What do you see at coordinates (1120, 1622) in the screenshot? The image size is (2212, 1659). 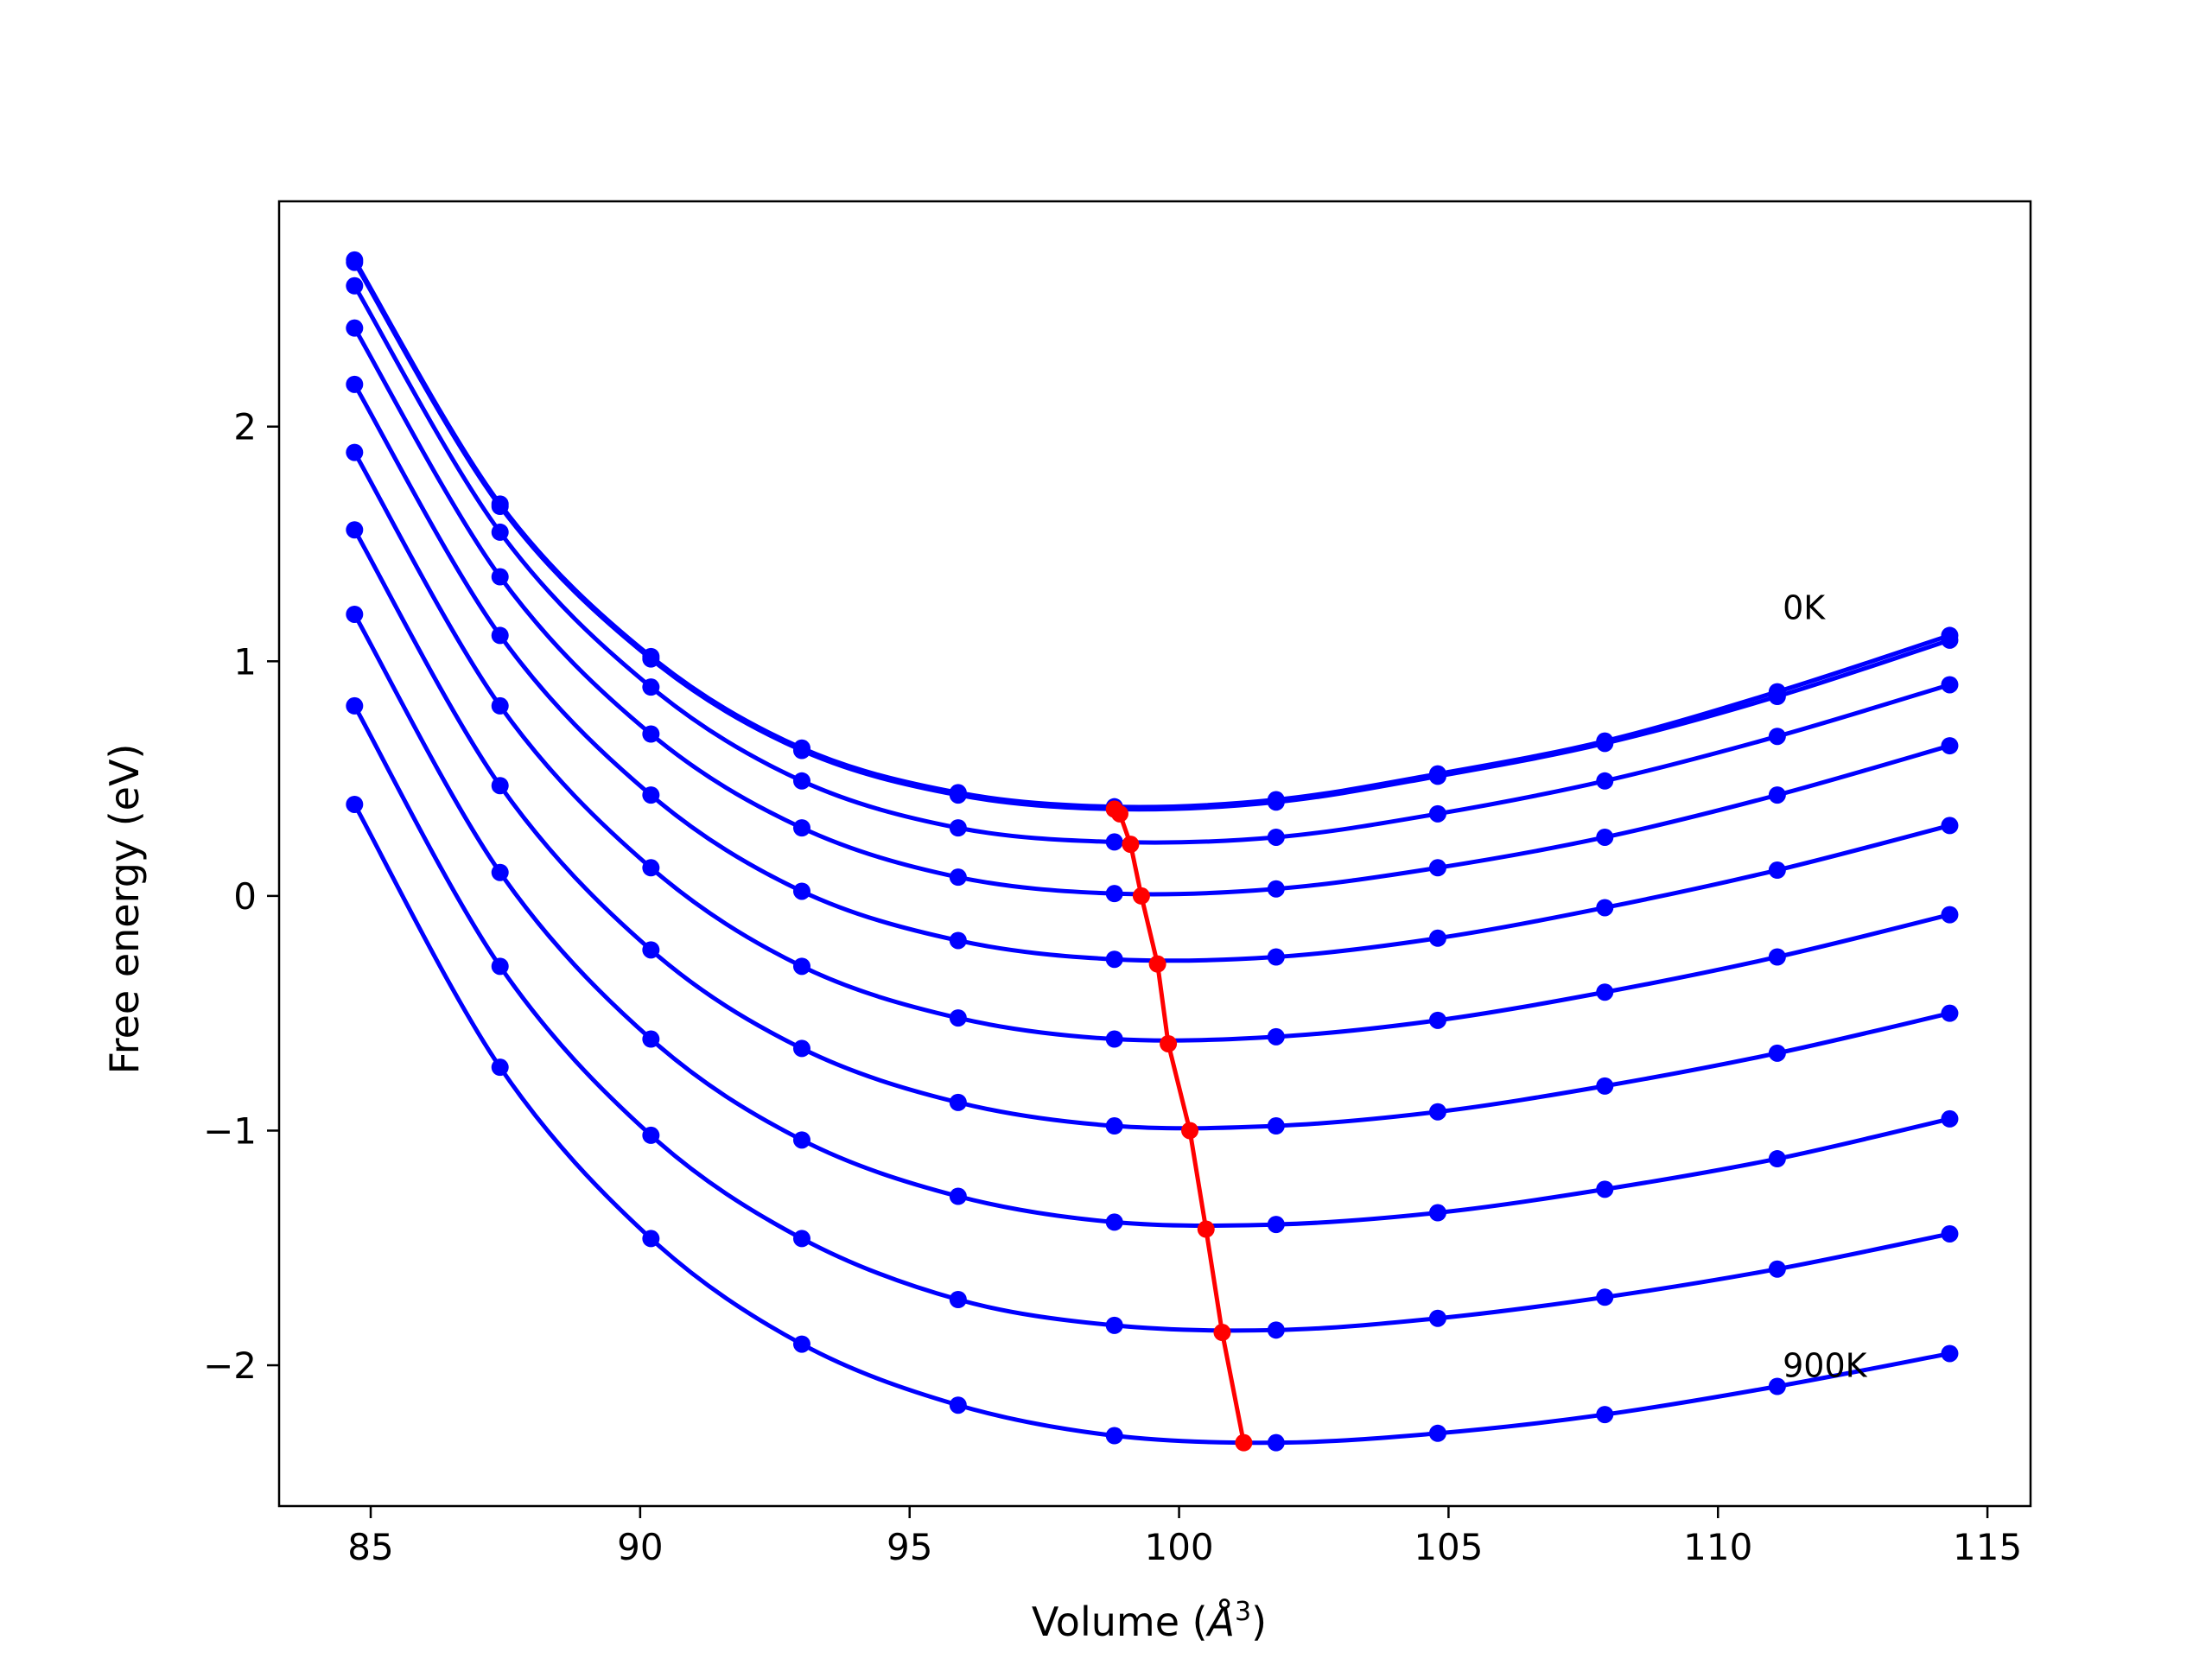 I see `x-axis-label-text: Volume (` at bounding box center [1120, 1622].